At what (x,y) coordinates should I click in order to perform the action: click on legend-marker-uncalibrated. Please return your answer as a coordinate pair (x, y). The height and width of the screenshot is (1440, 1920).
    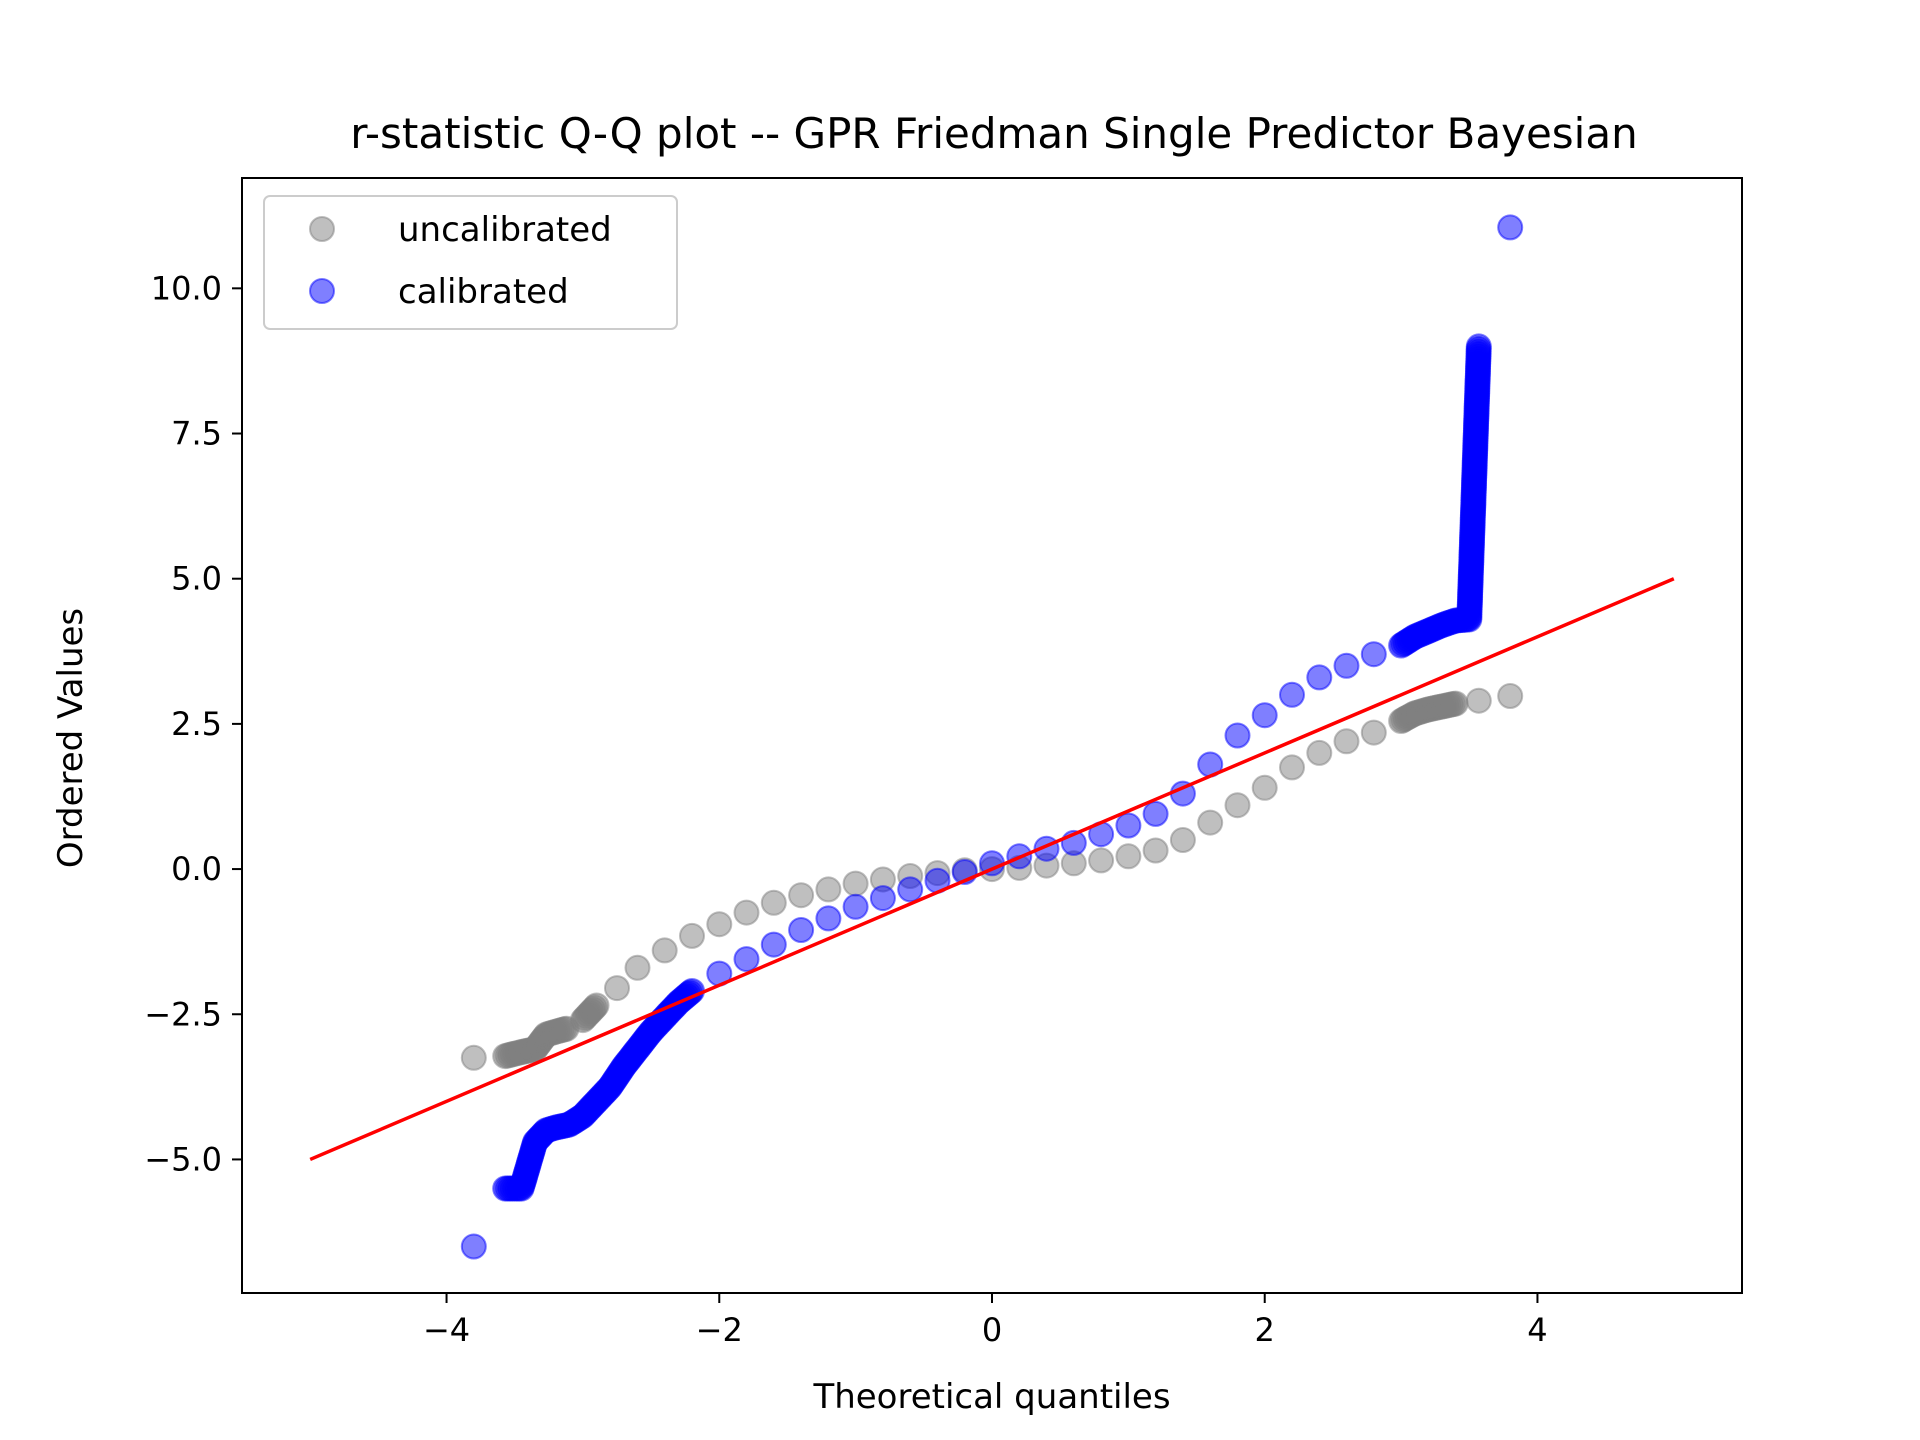
    Looking at the image, I should click on (322, 229).